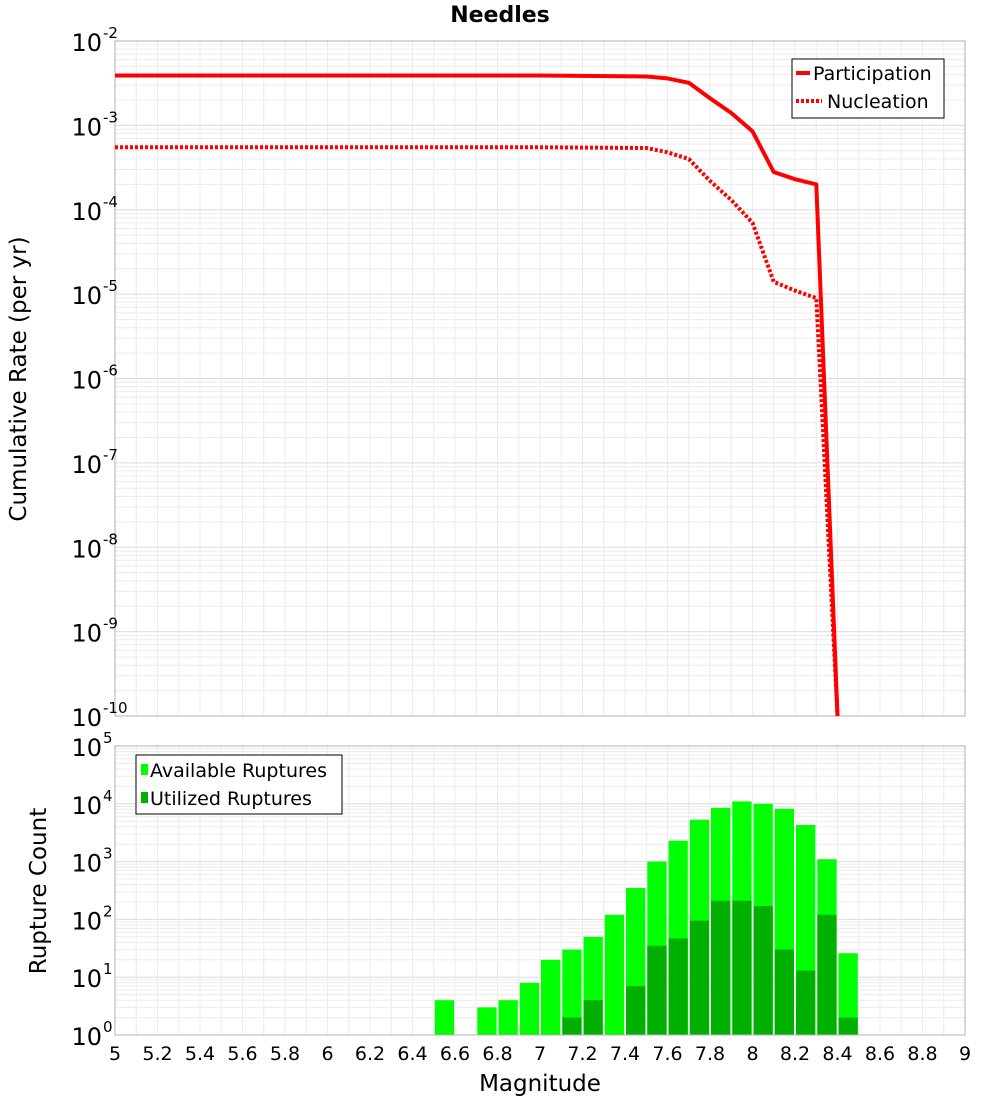  Describe the element at coordinates (200, 1054) in the screenshot. I see `x-tick-label: 5.4` at that location.